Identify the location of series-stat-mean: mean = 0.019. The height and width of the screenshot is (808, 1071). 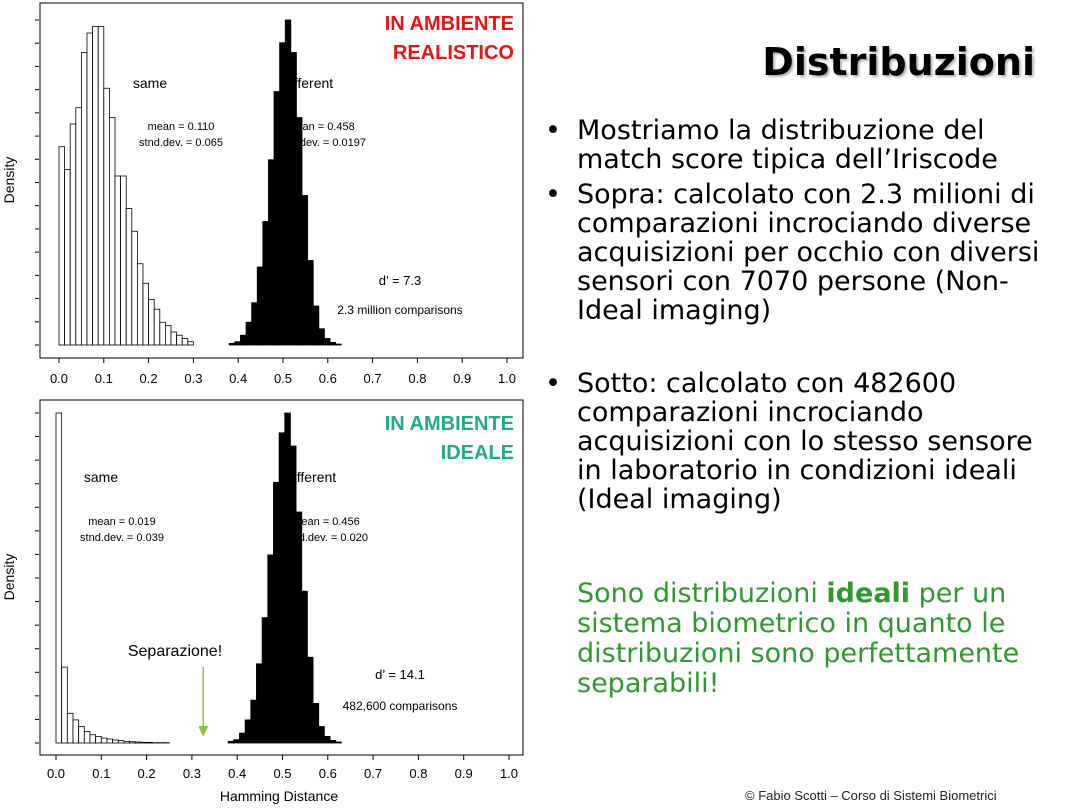
(122, 522).